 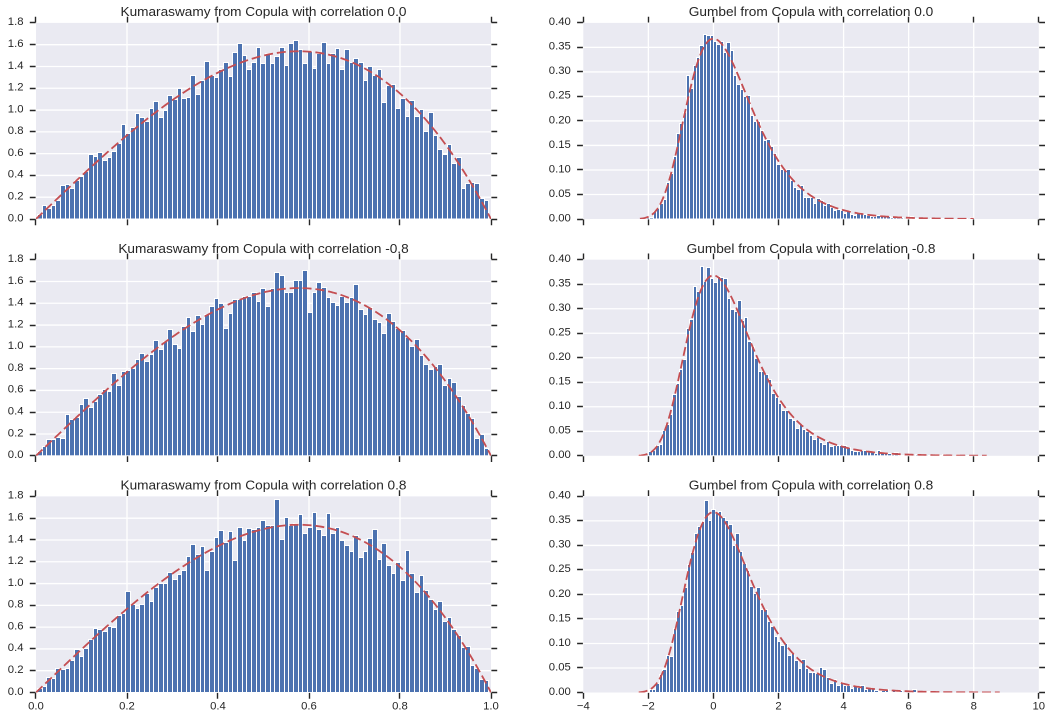 I want to click on svg-text: 10, so click(x=1039, y=707).